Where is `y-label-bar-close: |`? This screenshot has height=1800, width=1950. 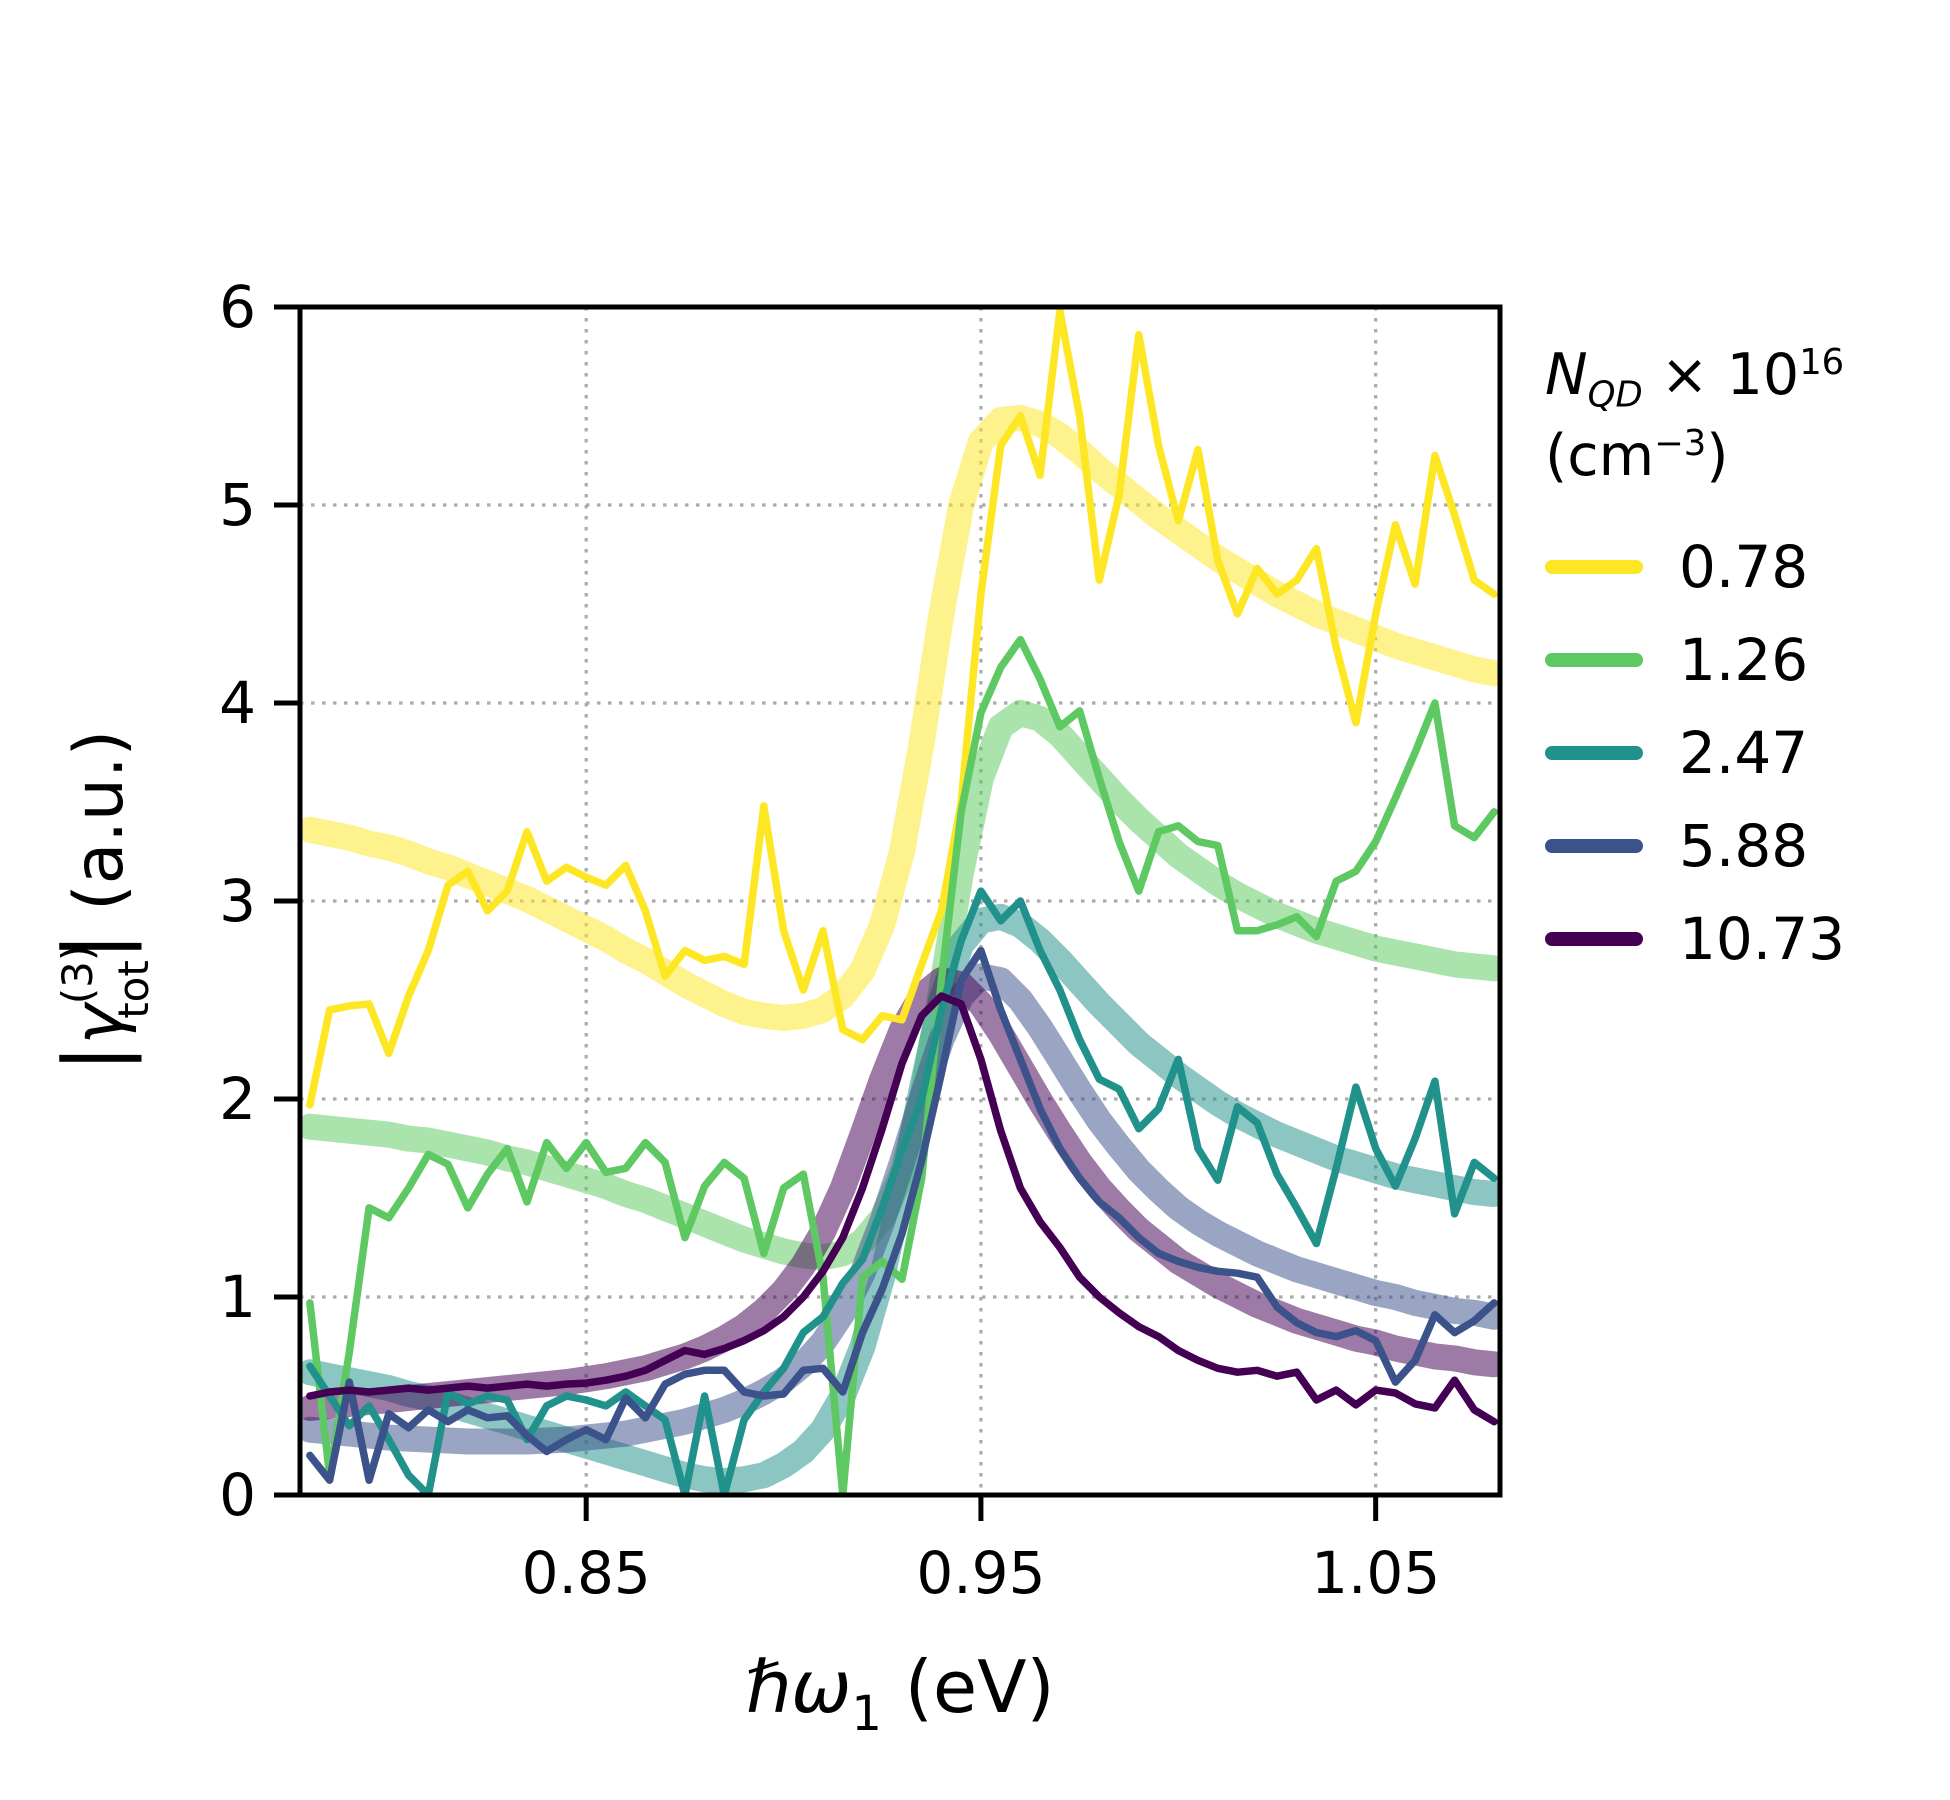
y-label-bar-close: | is located at coordinates (94, 947).